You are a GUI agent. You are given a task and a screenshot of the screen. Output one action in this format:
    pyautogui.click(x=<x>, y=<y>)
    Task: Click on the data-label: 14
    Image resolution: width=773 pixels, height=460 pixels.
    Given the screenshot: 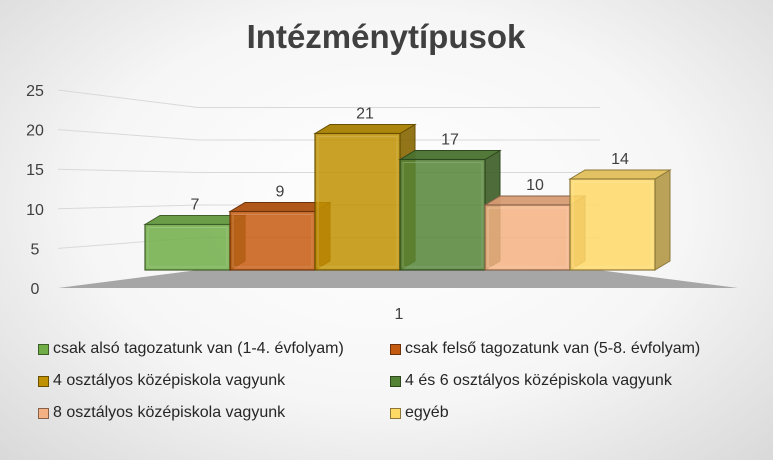 What is the action you would take?
    pyautogui.click(x=620, y=159)
    